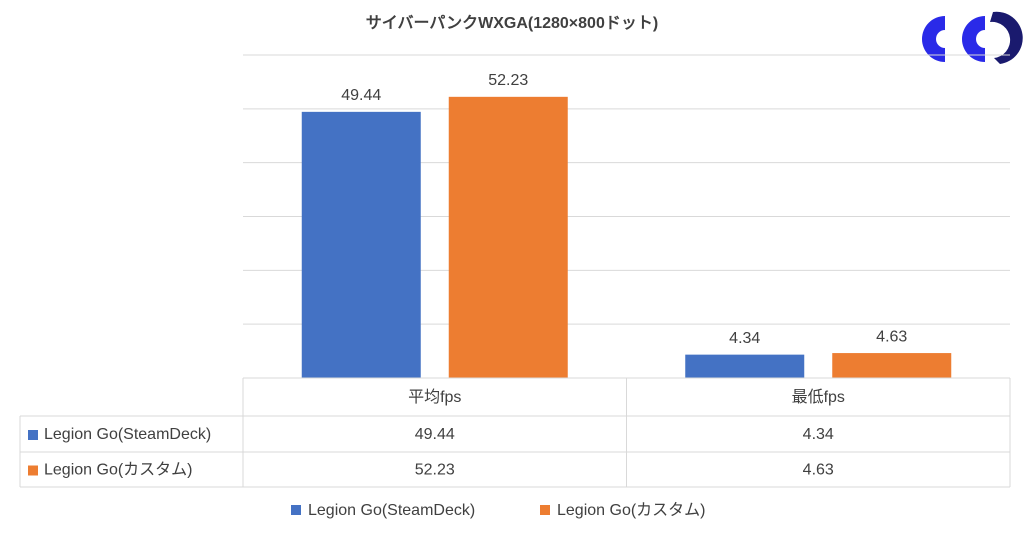 This screenshot has width=1024, height=533. Describe the element at coordinates (361, 95) in the screenshot. I see `data-label: 49.44` at that location.